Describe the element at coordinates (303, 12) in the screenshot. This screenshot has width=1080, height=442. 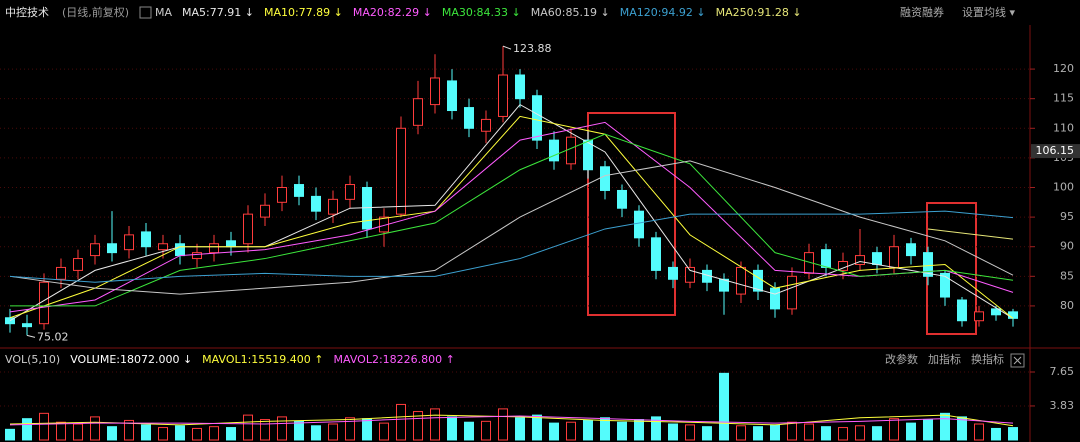
I see `legend-label: MA10:77.89 ↓` at that location.